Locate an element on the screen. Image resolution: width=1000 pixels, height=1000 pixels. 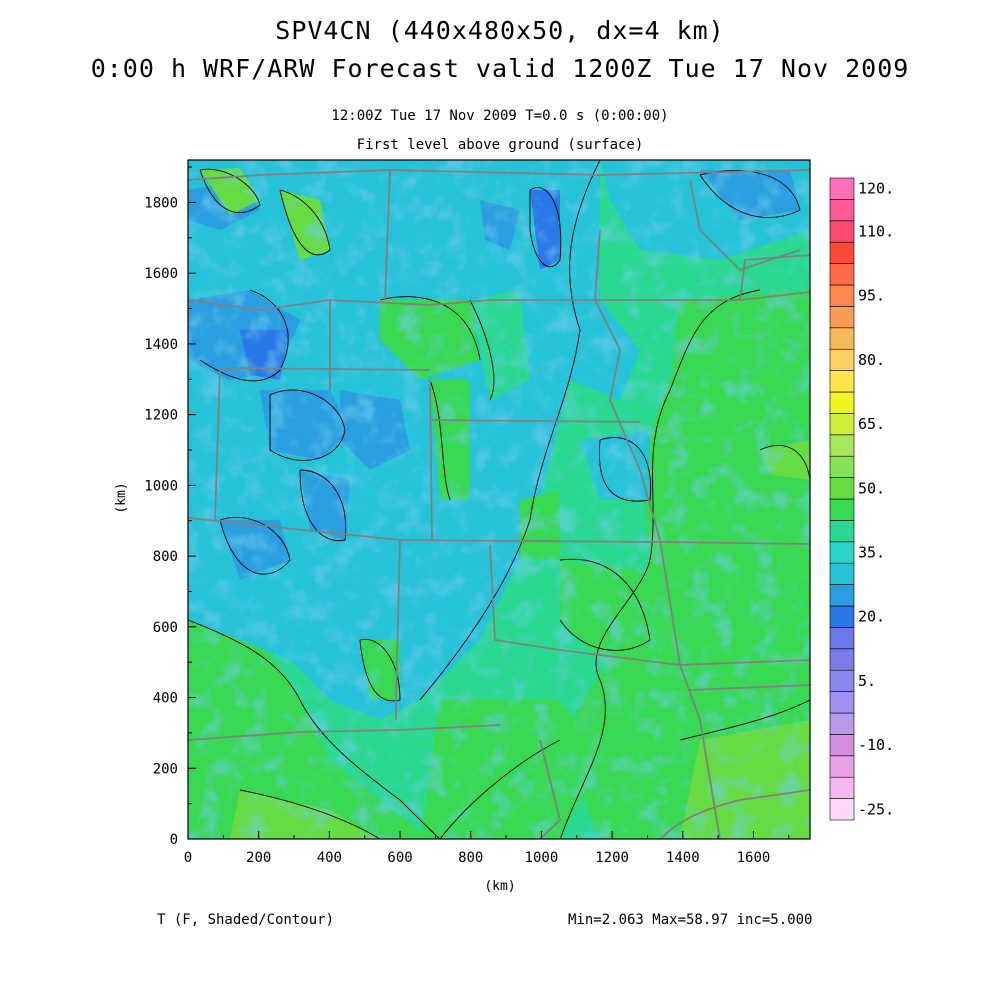
colorbar-label: 50. is located at coordinates (871, 488).